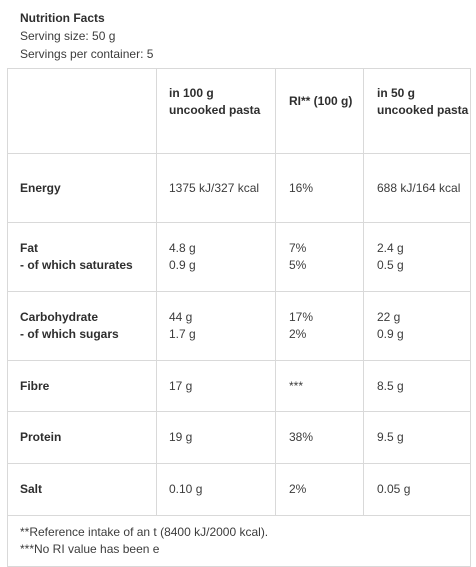  I want to click on cell-per100: 4.8 g 0.9 g, so click(216, 257).